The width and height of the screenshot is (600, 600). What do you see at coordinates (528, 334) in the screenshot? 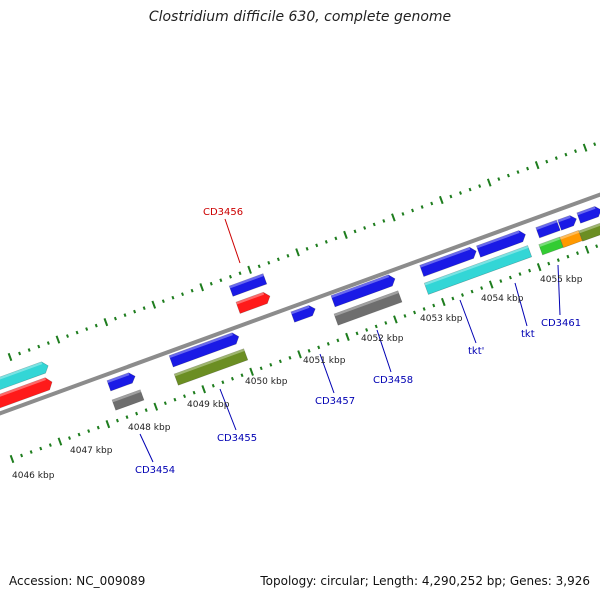
I see `gene-label: tkt` at bounding box center [528, 334].